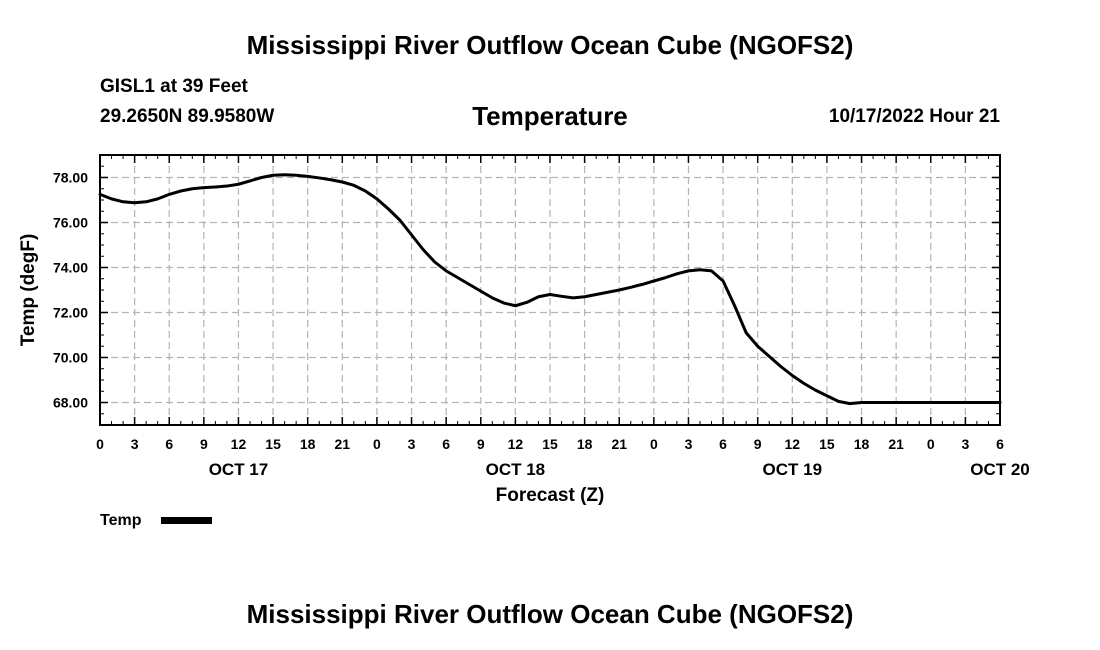 The height and width of the screenshot is (650, 1100). What do you see at coordinates (28, 290) in the screenshot?
I see `y-axis-title: Temp (degF)` at bounding box center [28, 290].